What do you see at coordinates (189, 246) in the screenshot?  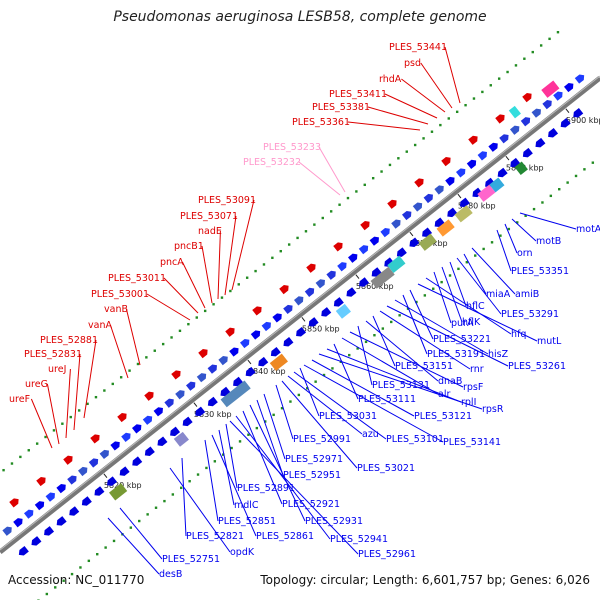 I see `gene-label-top: pncB1` at bounding box center [189, 246].